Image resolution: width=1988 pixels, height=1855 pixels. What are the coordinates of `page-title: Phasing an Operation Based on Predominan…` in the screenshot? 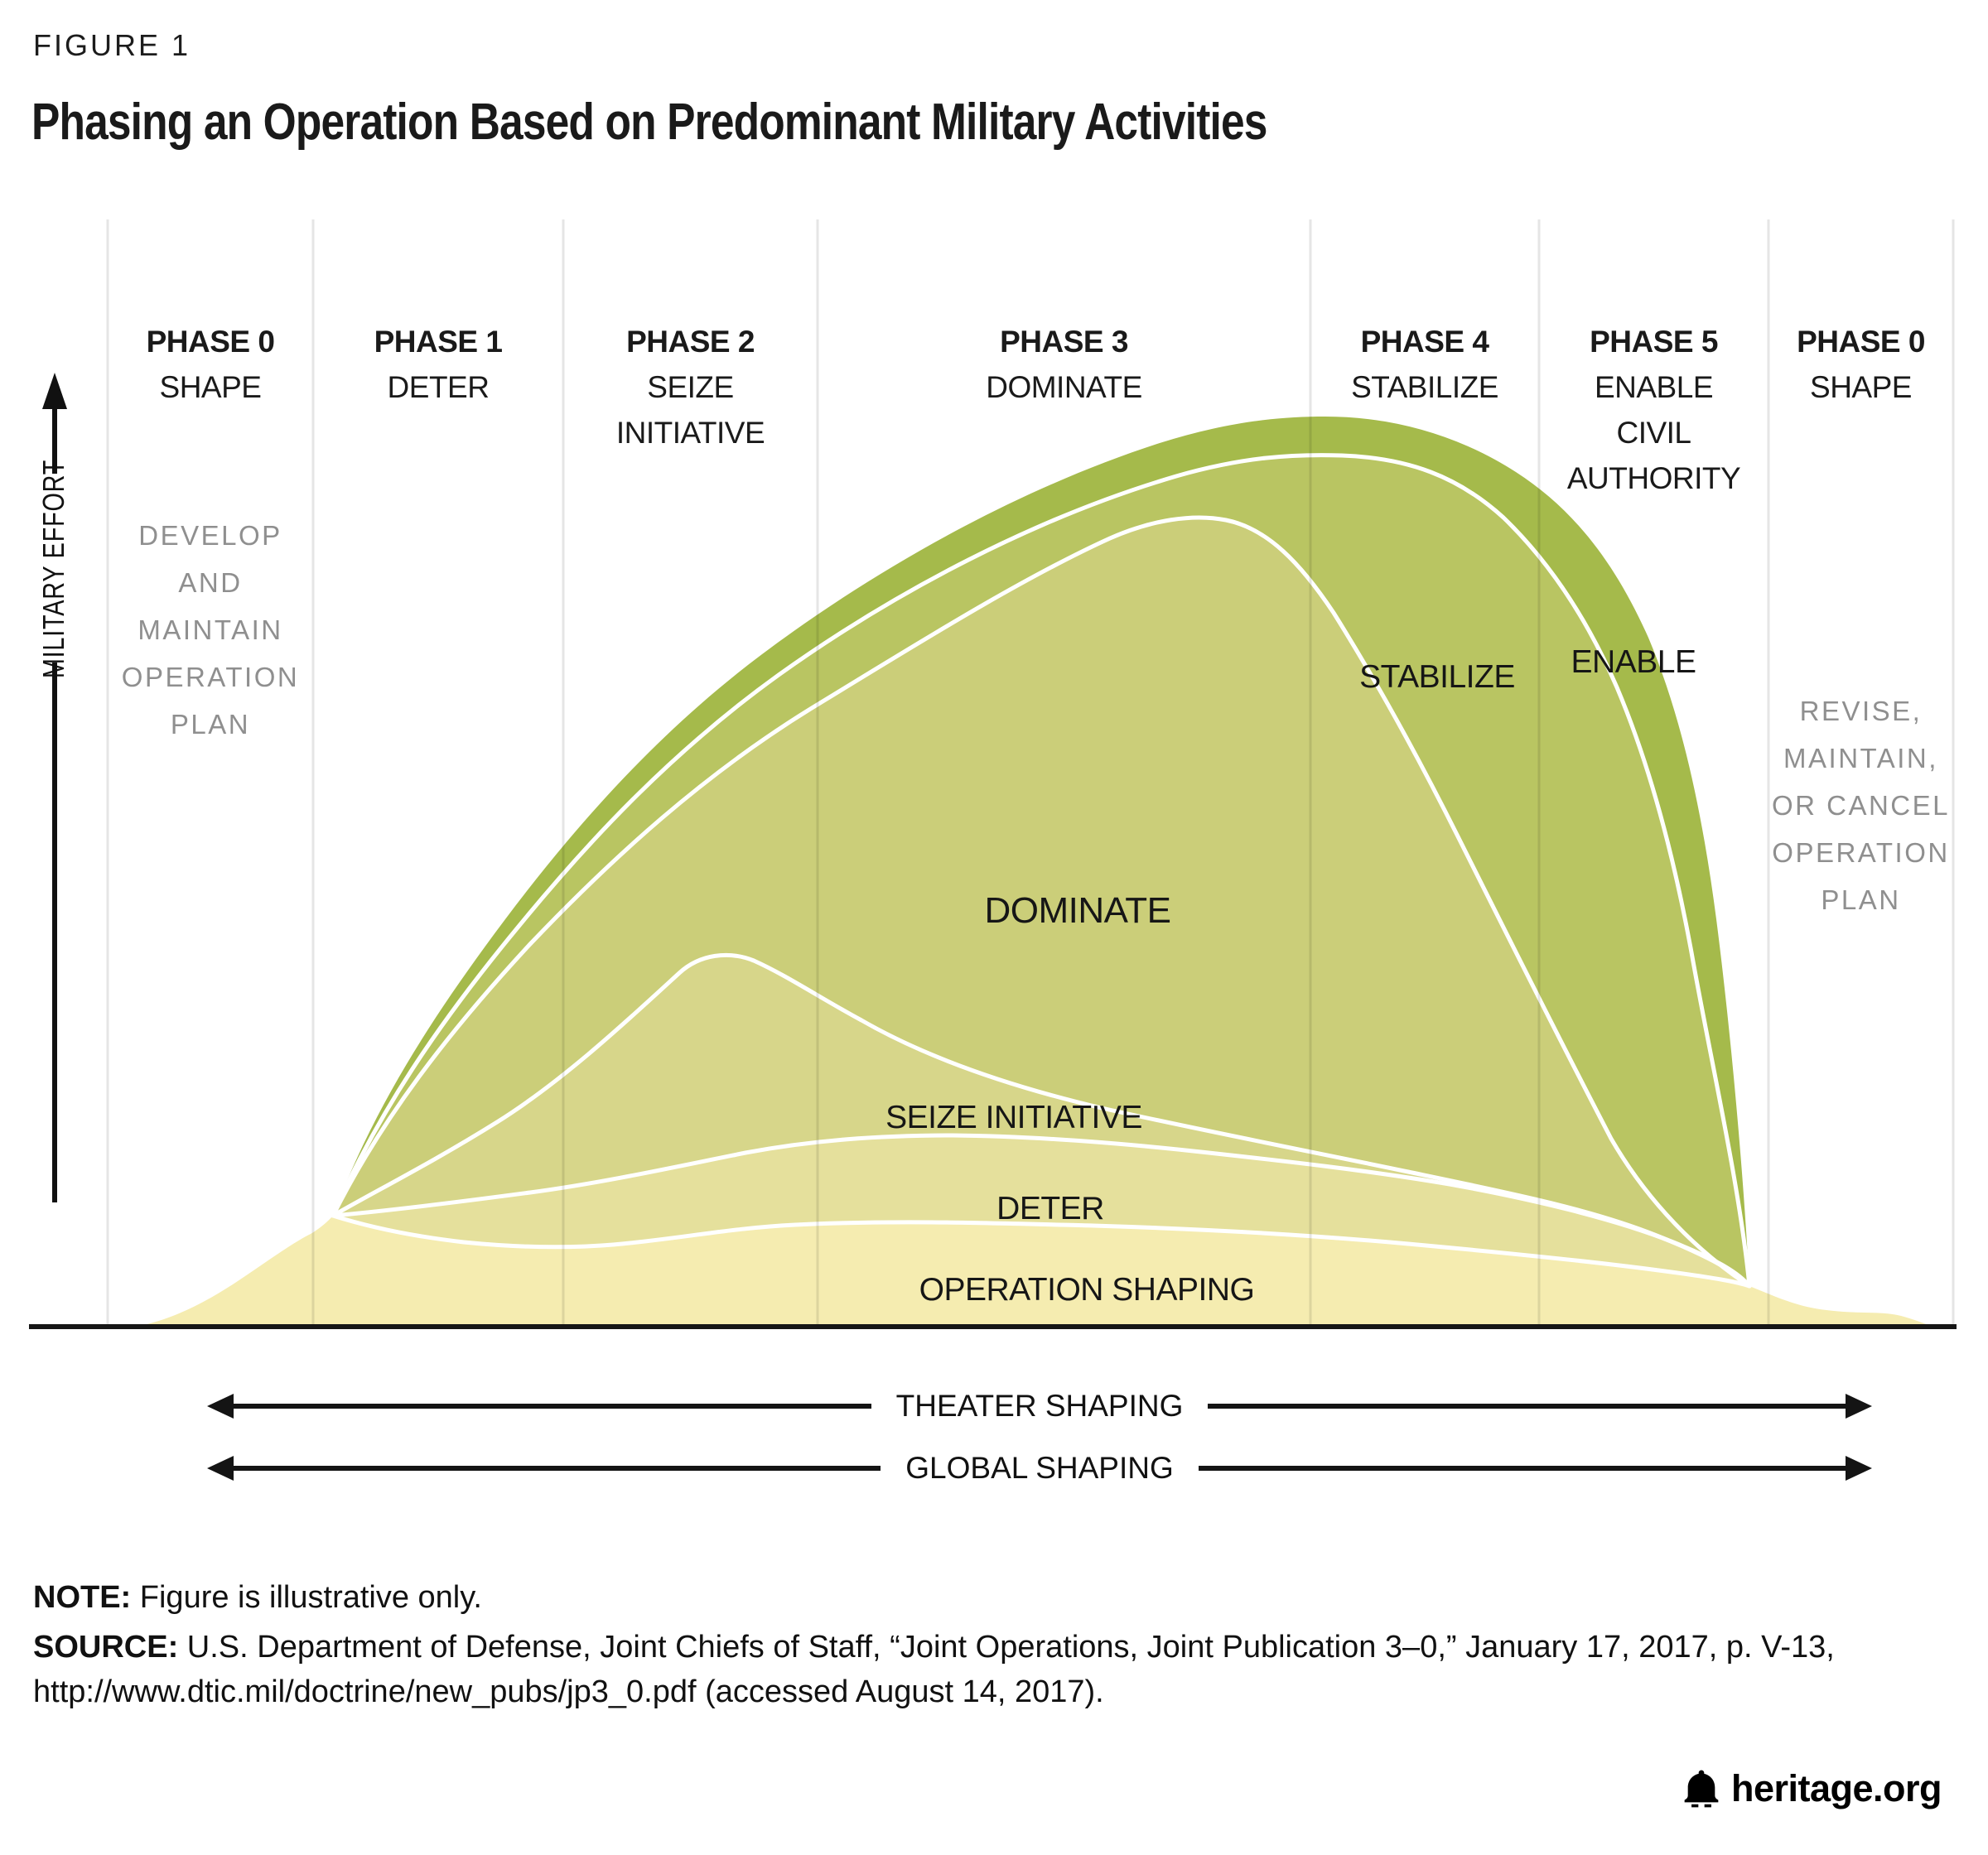 It's located at (649, 122).